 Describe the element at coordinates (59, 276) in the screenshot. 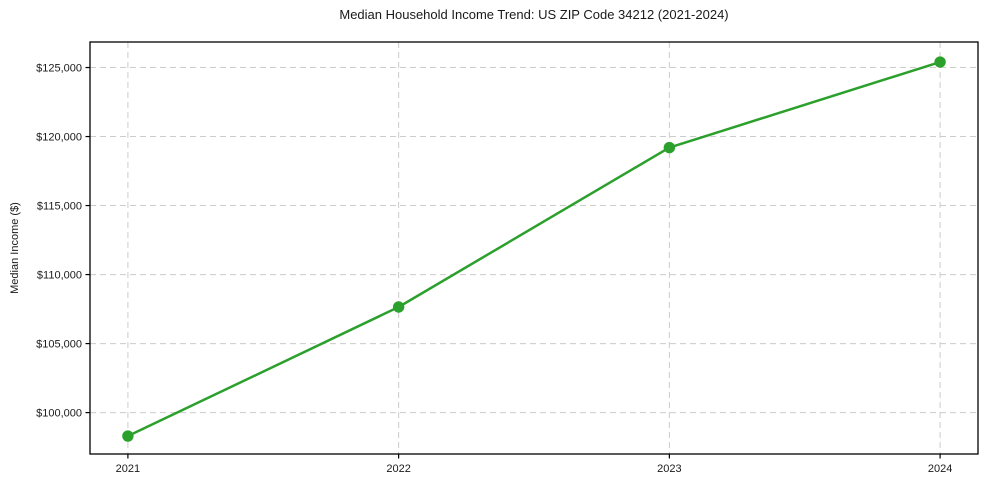

I see `y-tick-label: $110,000` at that location.